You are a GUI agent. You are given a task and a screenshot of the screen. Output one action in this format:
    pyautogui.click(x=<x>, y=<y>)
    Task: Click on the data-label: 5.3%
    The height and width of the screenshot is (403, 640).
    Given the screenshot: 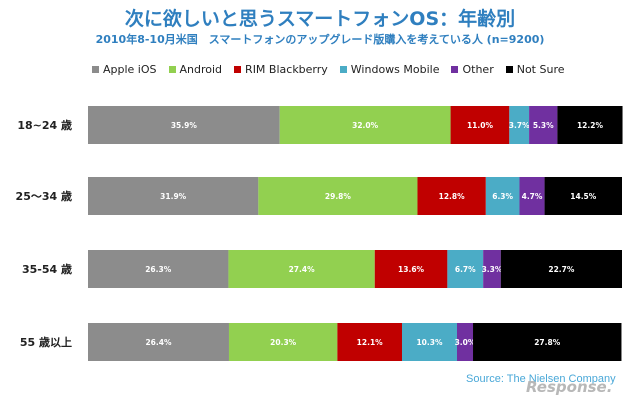 What is the action you would take?
    pyautogui.click(x=543, y=125)
    